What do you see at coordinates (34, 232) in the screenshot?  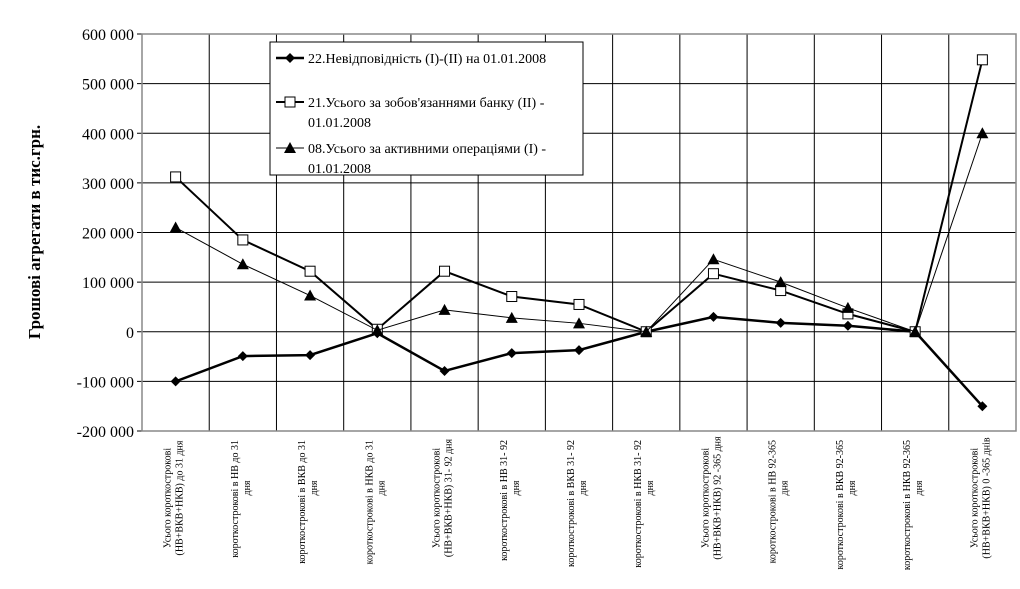 I see `y-axis-label: Грошові агрегати в тис.грн.` at bounding box center [34, 232].